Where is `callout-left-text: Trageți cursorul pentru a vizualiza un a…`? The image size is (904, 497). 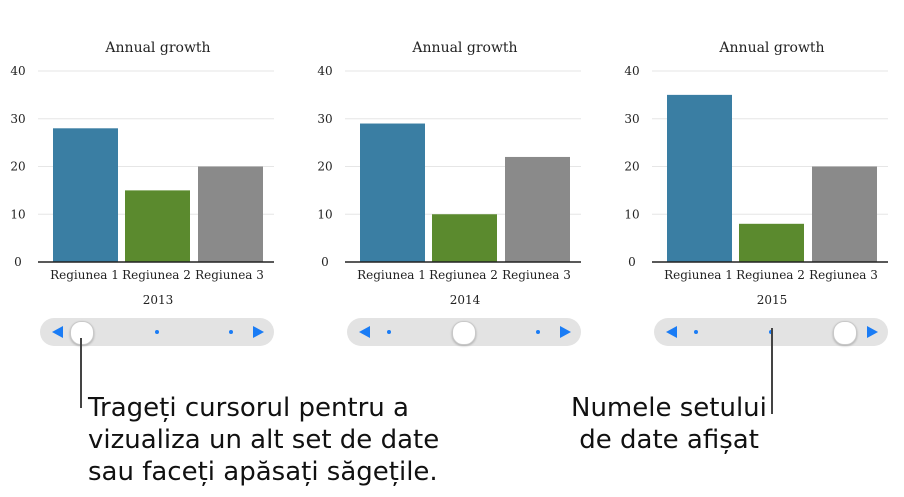 callout-left-text: Trageți cursorul pentru a vizualiza un a… is located at coordinates (264, 440).